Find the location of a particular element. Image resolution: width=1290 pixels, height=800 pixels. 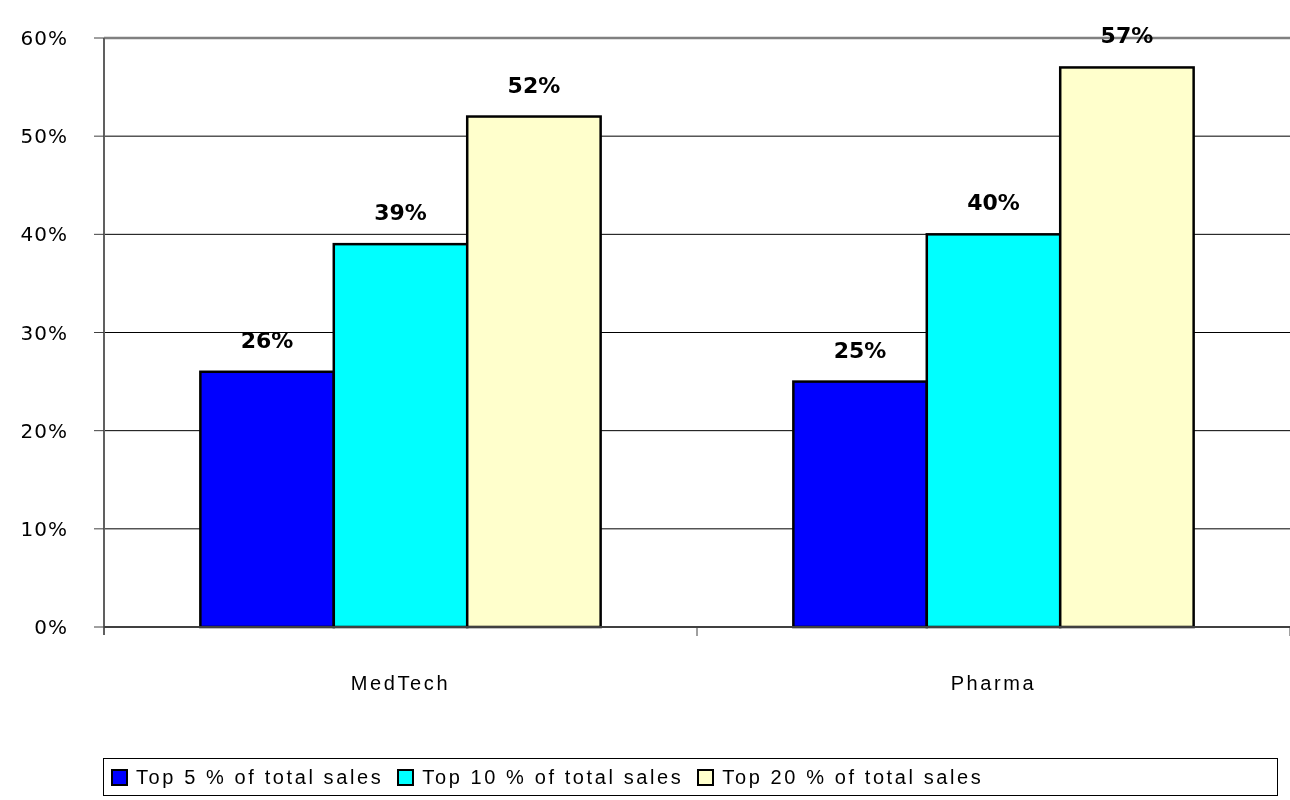

y-tick-label: 10% is located at coordinates (44, 528).